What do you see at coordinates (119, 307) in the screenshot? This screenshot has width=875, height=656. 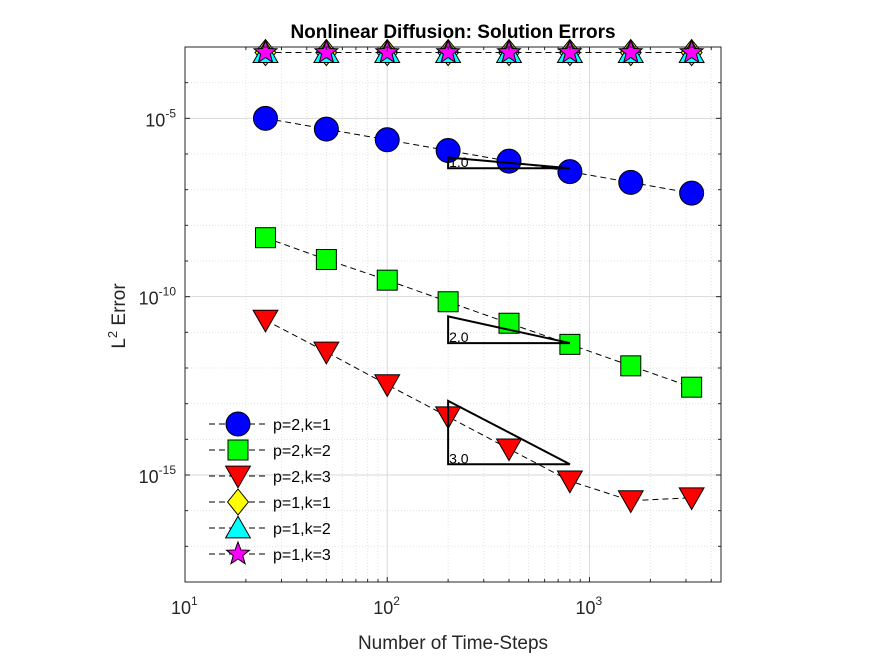 I see `y-axis-label-rest: Error` at bounding box center [119, 307].